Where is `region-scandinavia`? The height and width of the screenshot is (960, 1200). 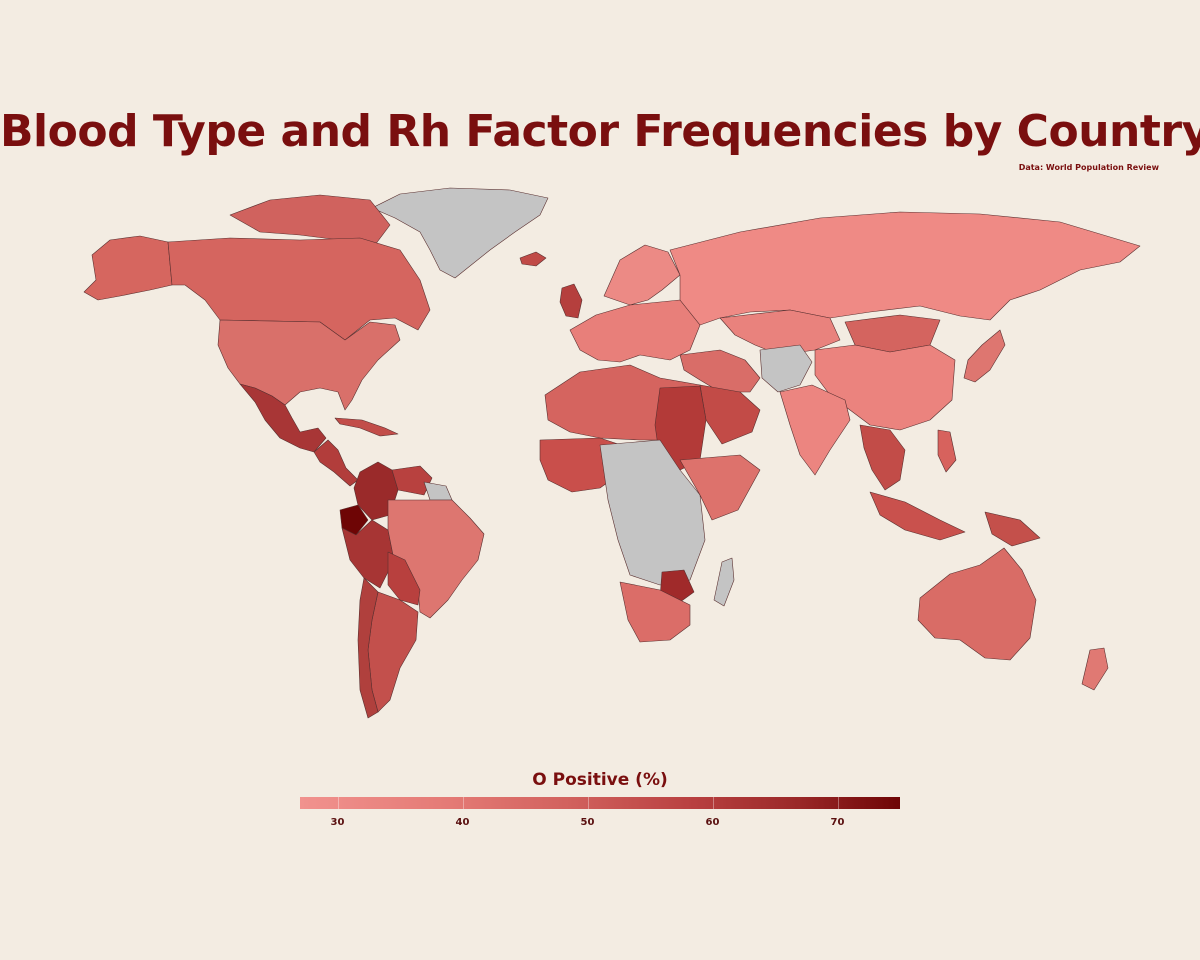 region-scandinavia is located at coordinates (642, 275).